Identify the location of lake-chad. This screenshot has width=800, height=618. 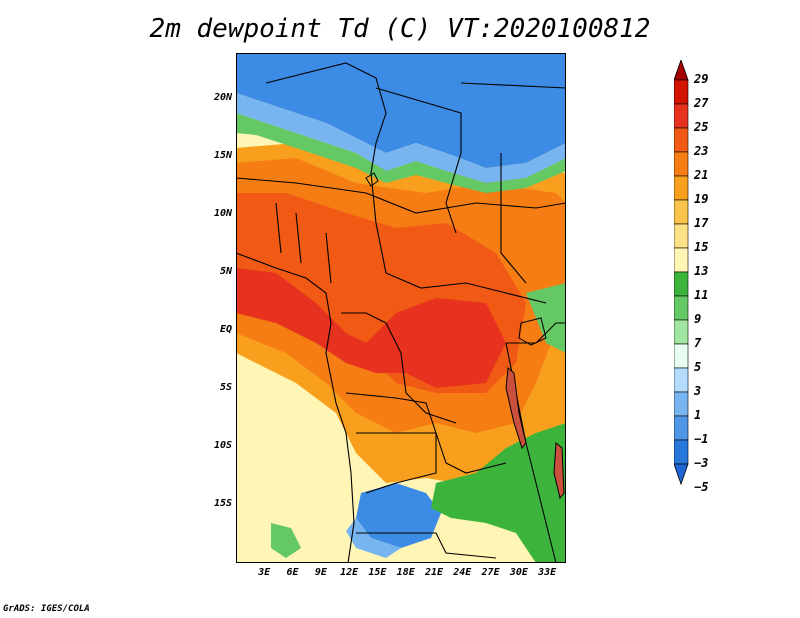
(372, 179).